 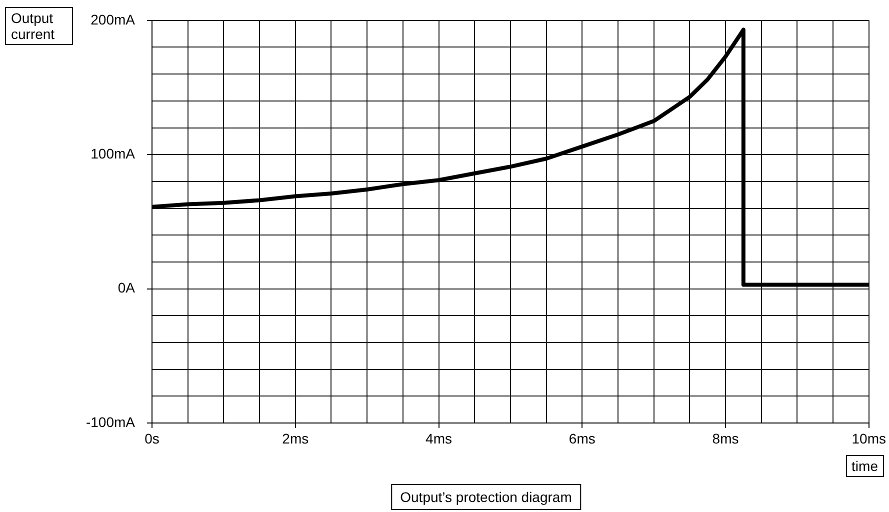 I want to click on x-tick-label: 8ms, so click(x=725, y=438).